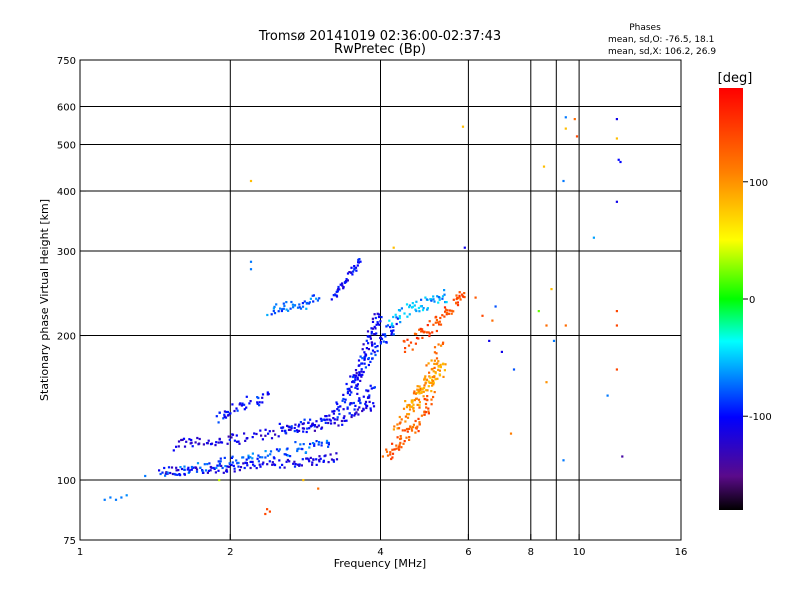  Describe the element at coordinates (379, 36) in the screenshot. I see `chart-title: Tromsø 20141019 02:36:00-02:37:43` at that location.